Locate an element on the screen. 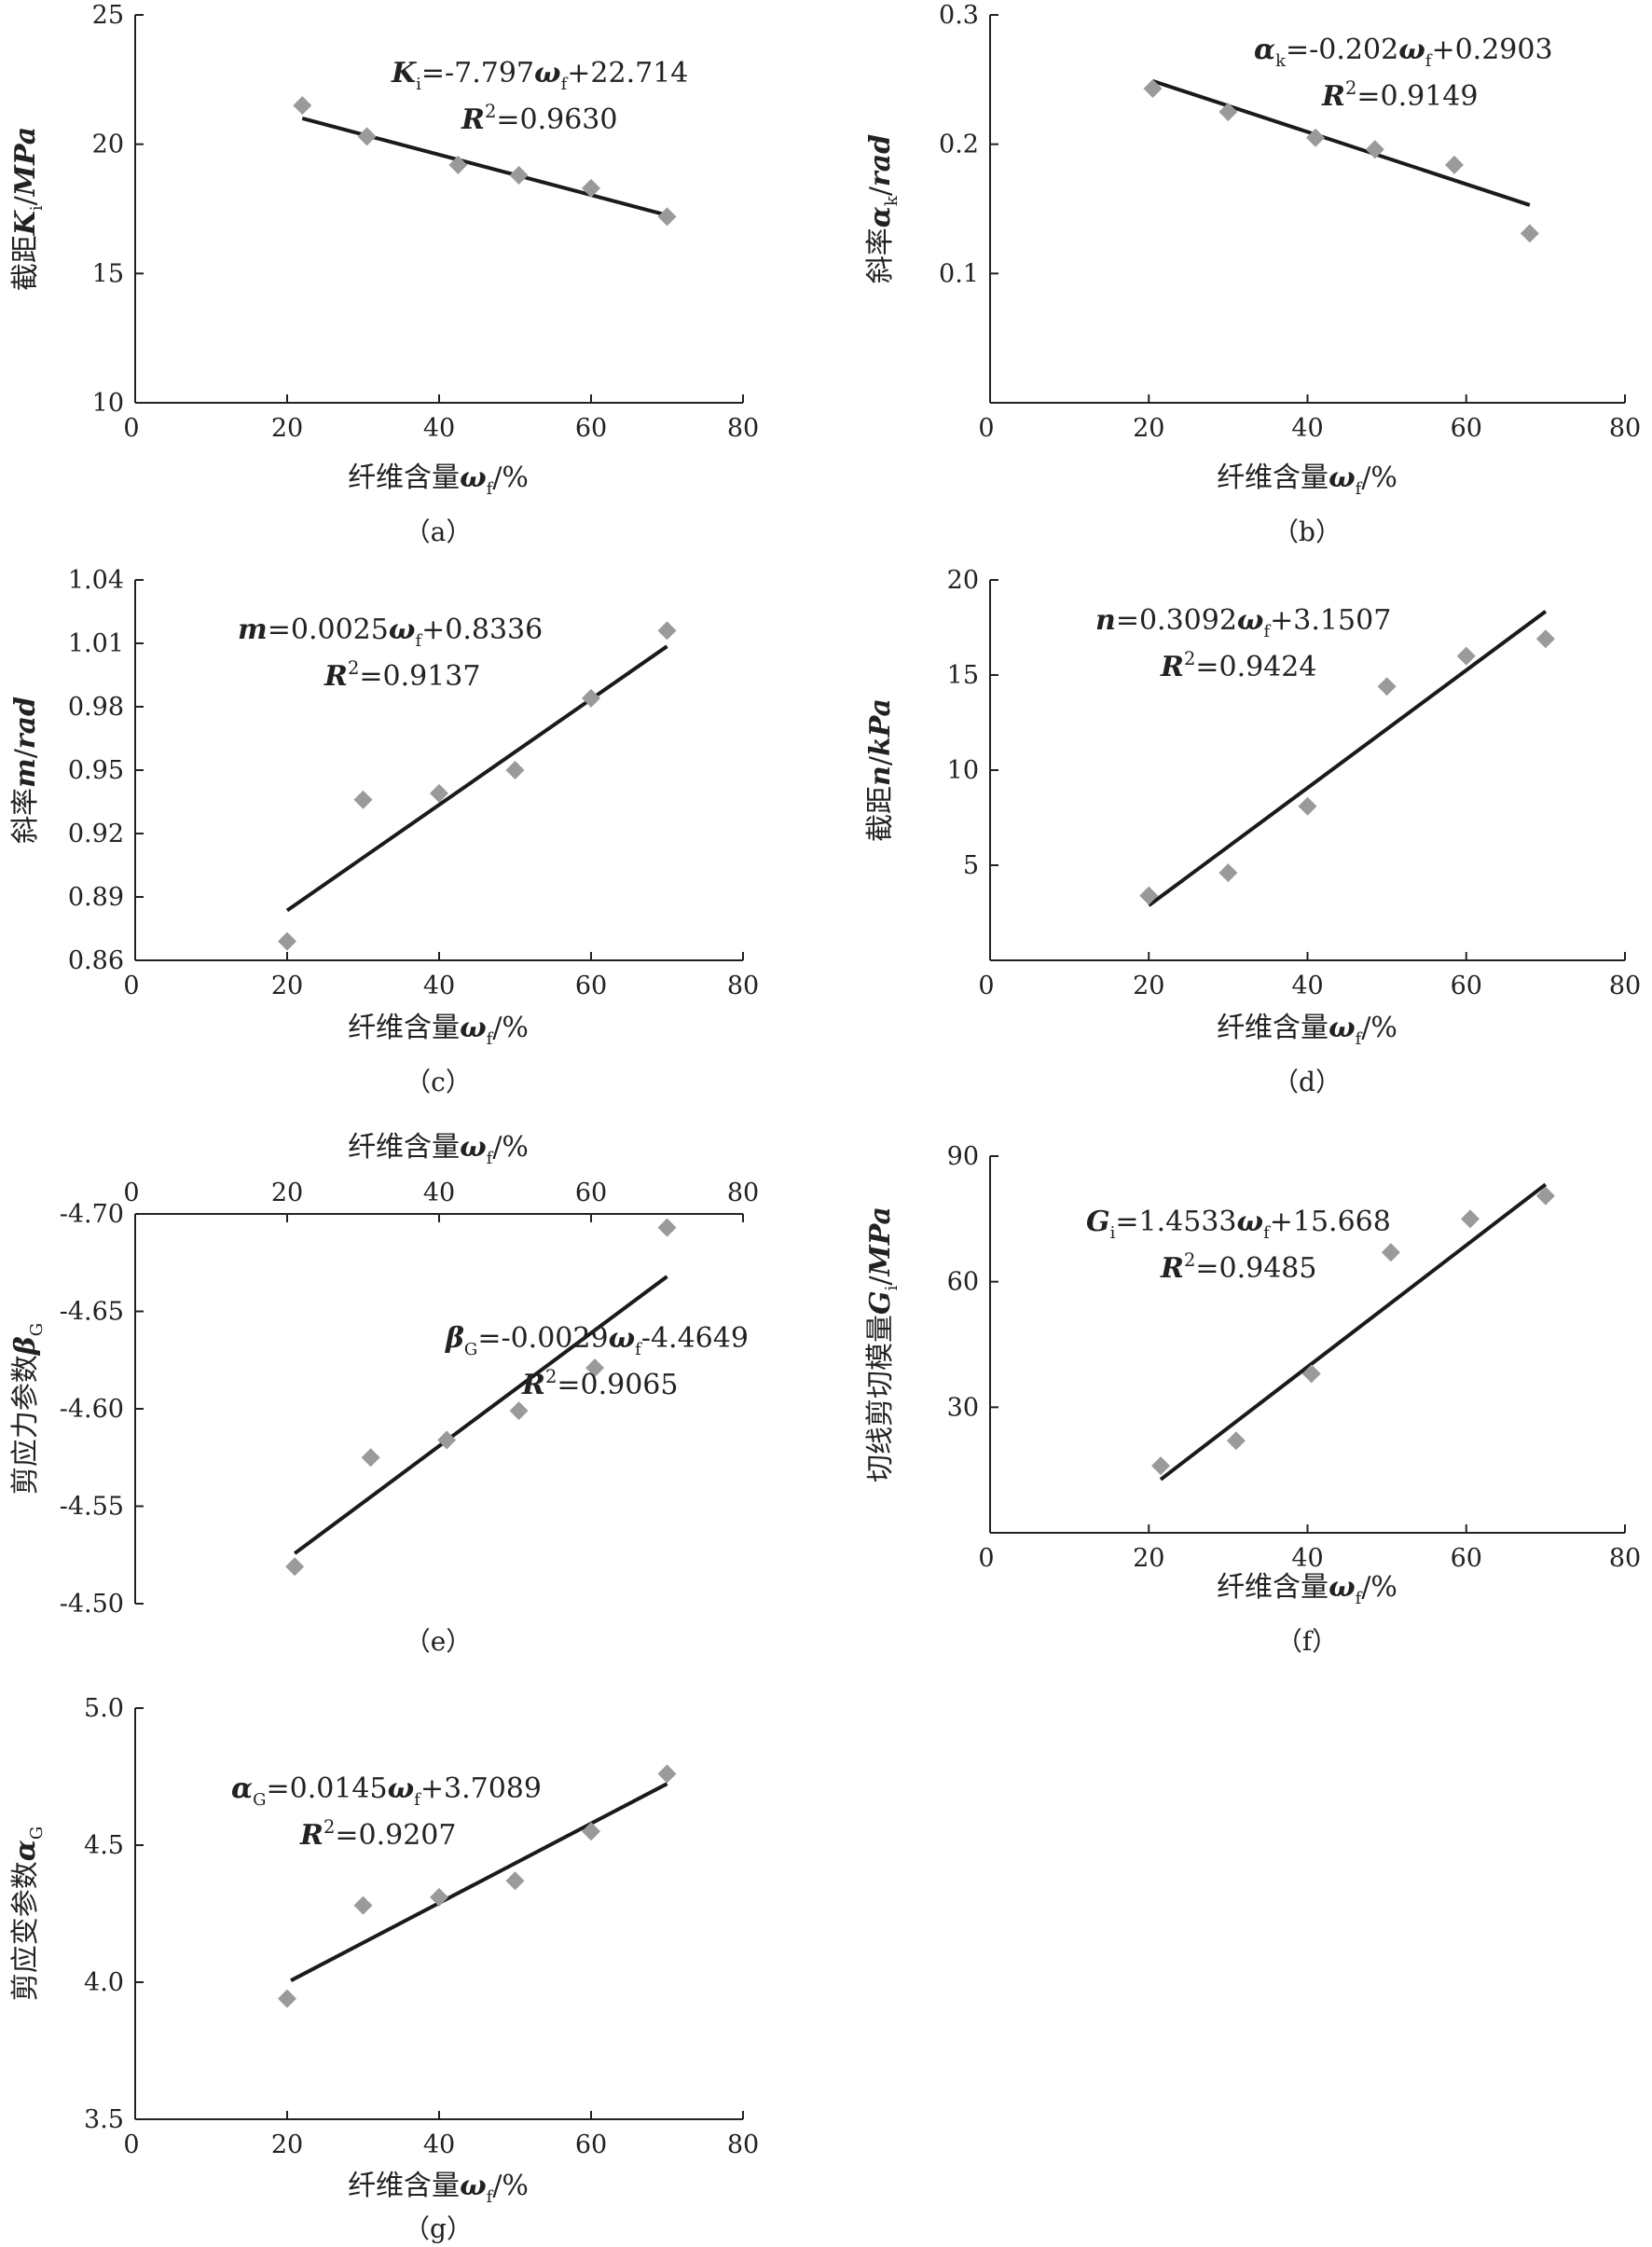 This screenshot has height=2247, width=1652. y-tick-label-b: 0.3 is located at coordinates (959, 15).